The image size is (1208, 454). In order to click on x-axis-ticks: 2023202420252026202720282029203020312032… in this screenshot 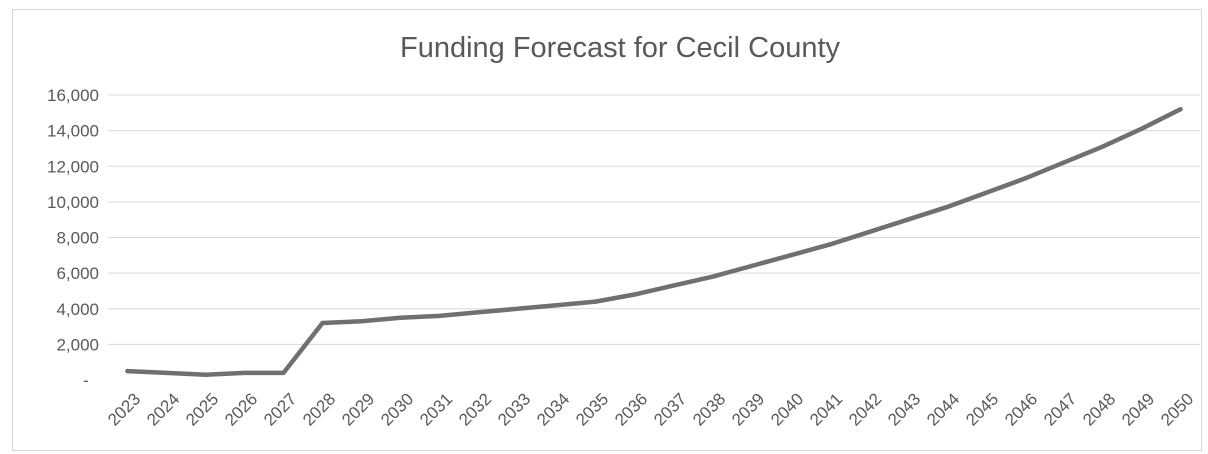, I will do `click(650, 409)`.